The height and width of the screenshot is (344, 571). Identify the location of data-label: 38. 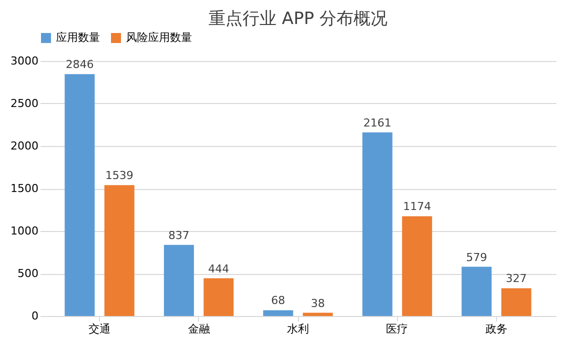
(317, 303).